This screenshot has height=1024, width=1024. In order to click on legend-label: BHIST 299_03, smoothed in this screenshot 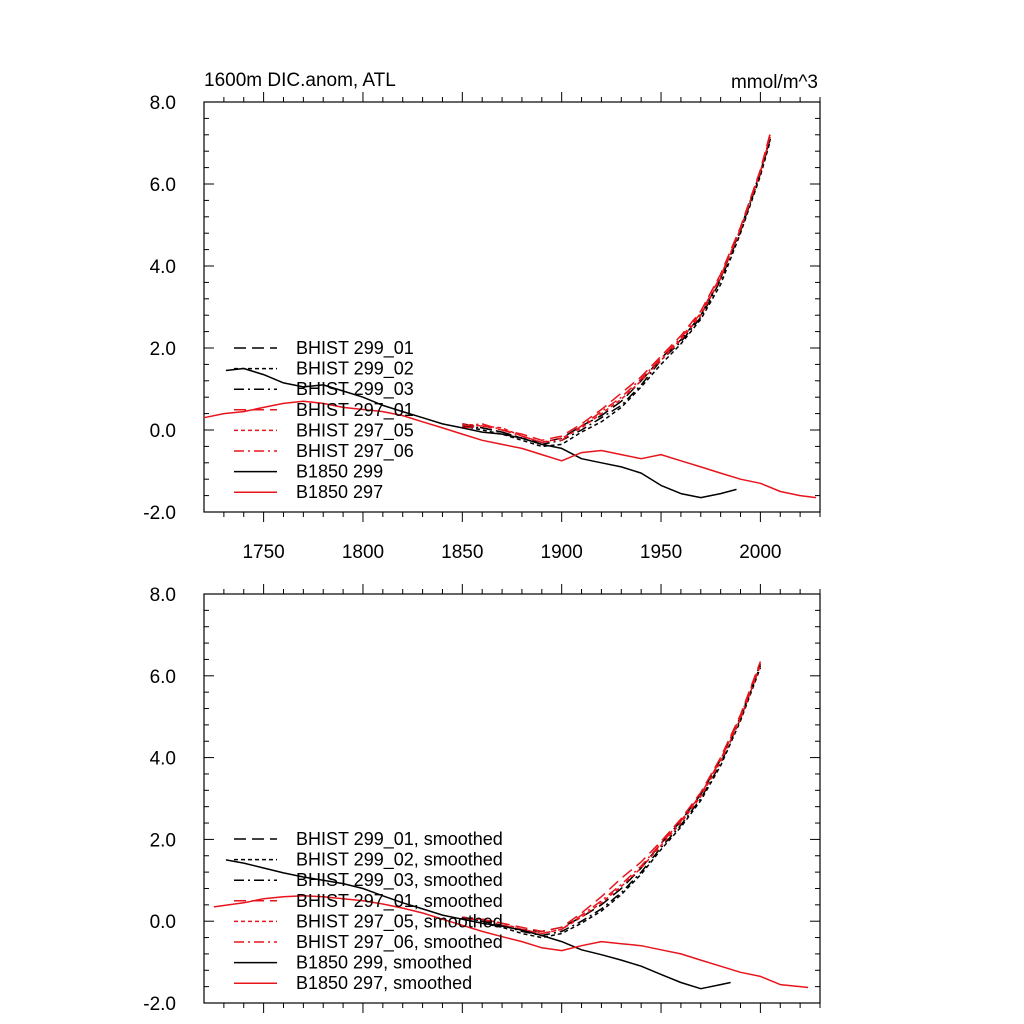, I will do `click(399, 880)`.